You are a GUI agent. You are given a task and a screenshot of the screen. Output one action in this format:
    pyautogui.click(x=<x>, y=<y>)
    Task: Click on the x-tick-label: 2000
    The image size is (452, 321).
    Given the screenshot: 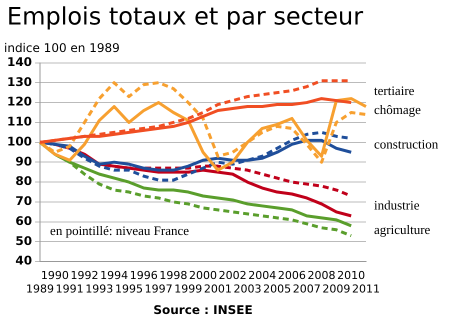 What is the action you would take?
    pyautogui.click(x=203, y=275)
    